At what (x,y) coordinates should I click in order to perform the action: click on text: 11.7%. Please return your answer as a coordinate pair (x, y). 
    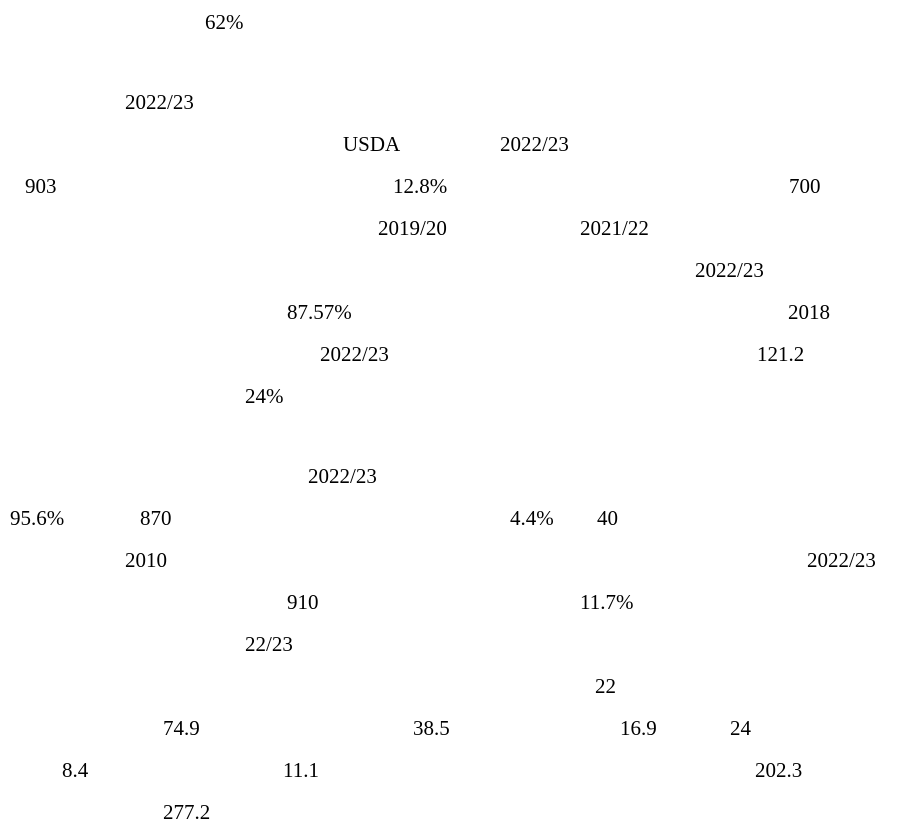
    Looking at the image, I should click on (607, 602).